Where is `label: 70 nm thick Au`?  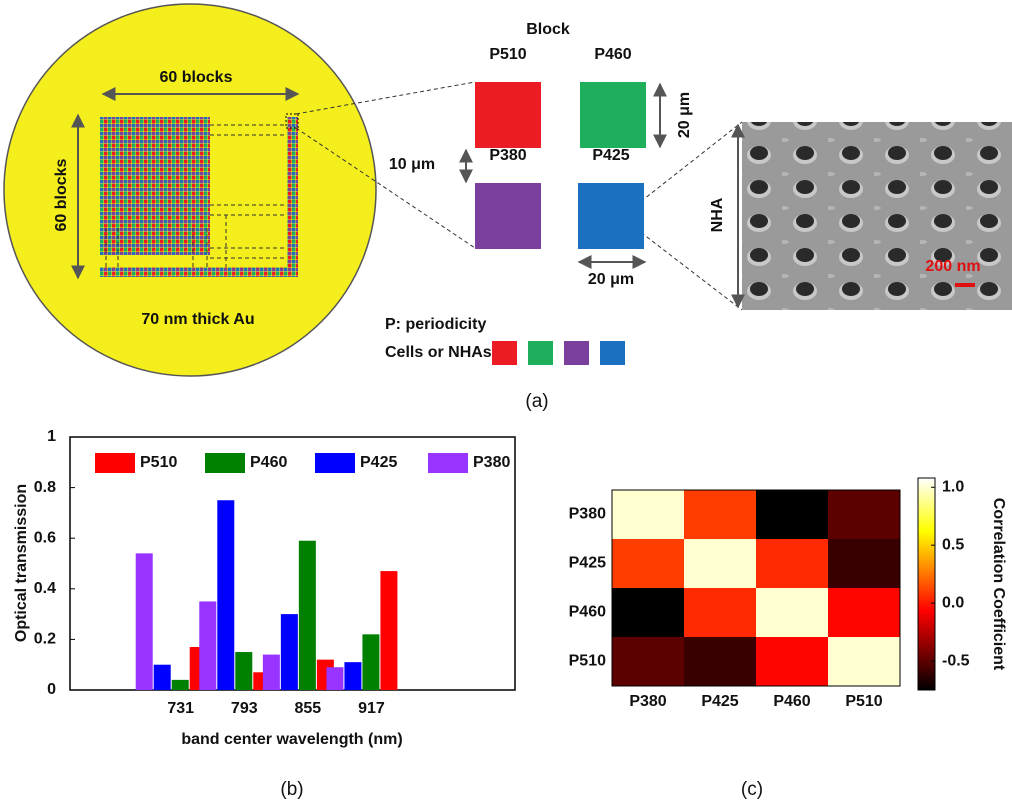 label: 70 nm thick Au is located at coordinates (197, 319).